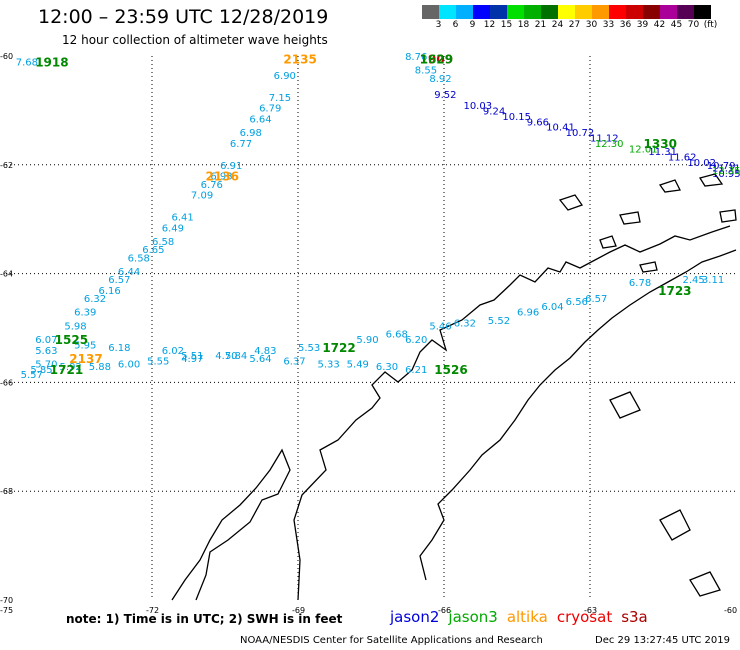 This screenshot has height=650, width=740. Describe the element at coordinates (6, 382) in the screenshot. I see `lat-tick-label: -66` at that location.